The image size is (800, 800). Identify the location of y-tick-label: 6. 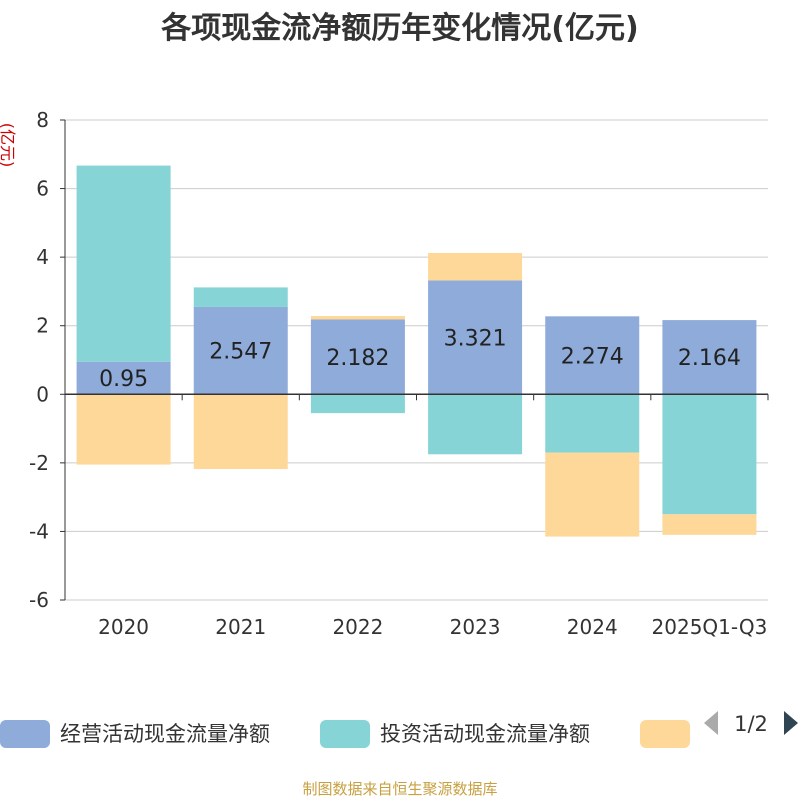
(42, 189).